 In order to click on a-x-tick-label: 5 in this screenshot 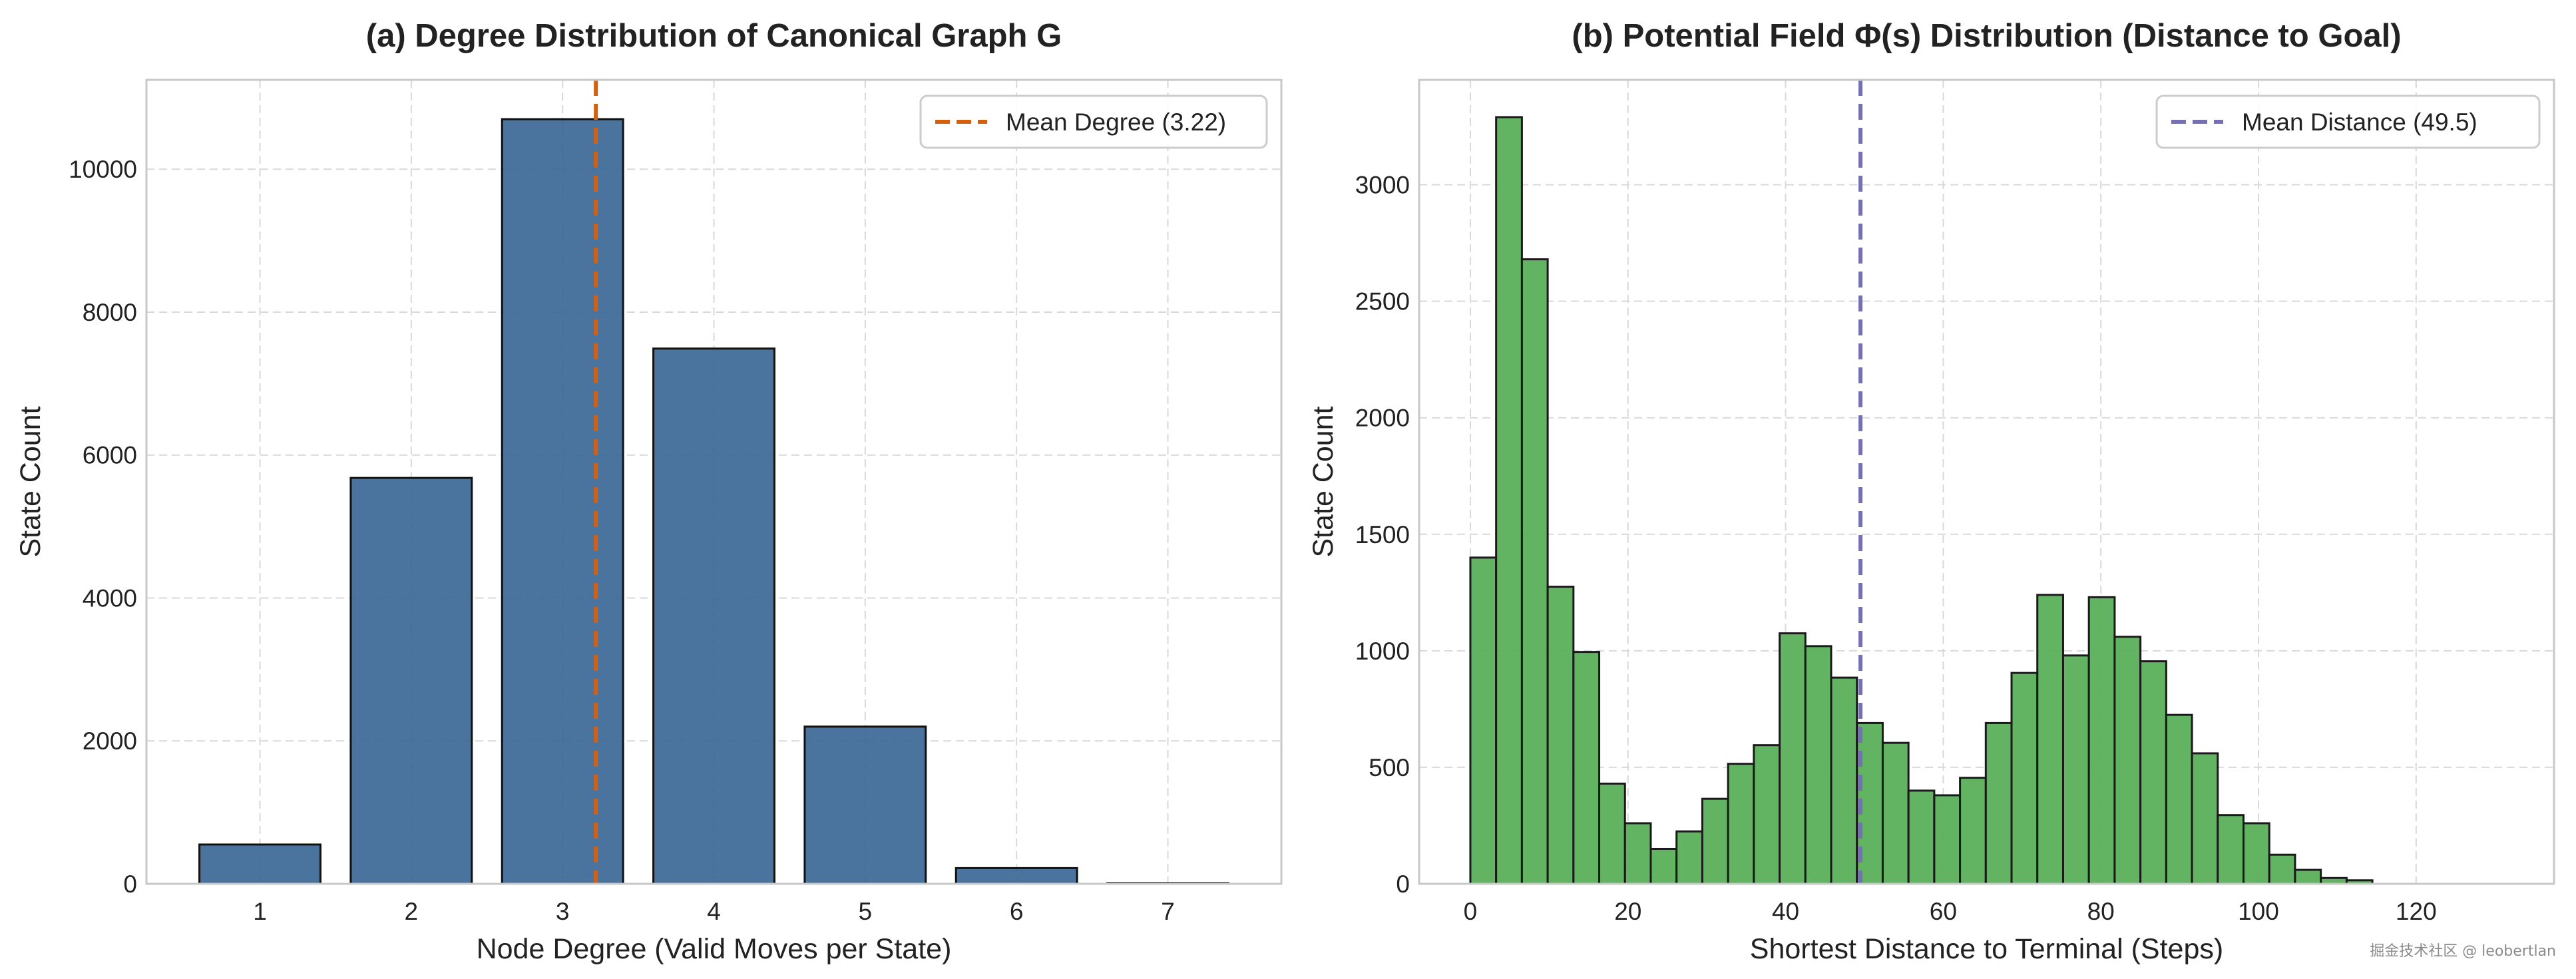, I will do `click(866, 911)`.